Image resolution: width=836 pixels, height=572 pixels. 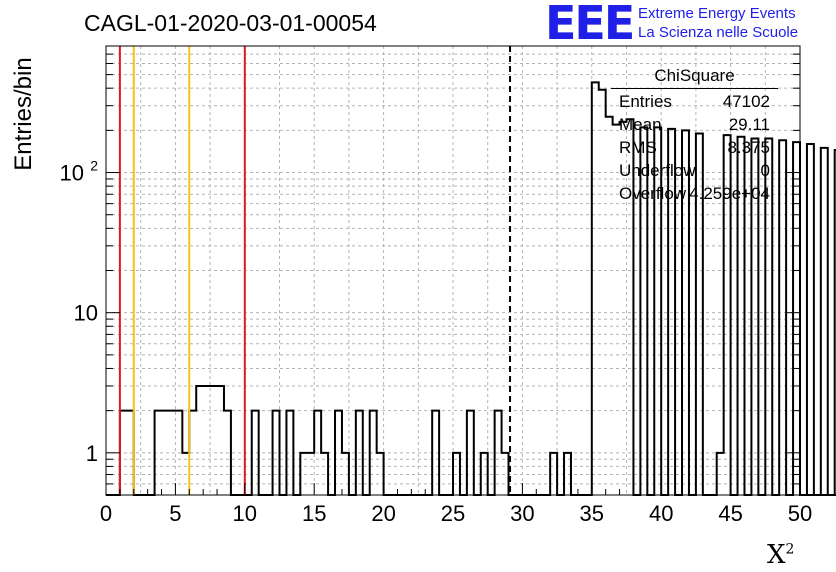 What do you see at coordinates (730, 513) in the screenshot?
I see `x-tick-label: 45` at bounding box center [730, 513].